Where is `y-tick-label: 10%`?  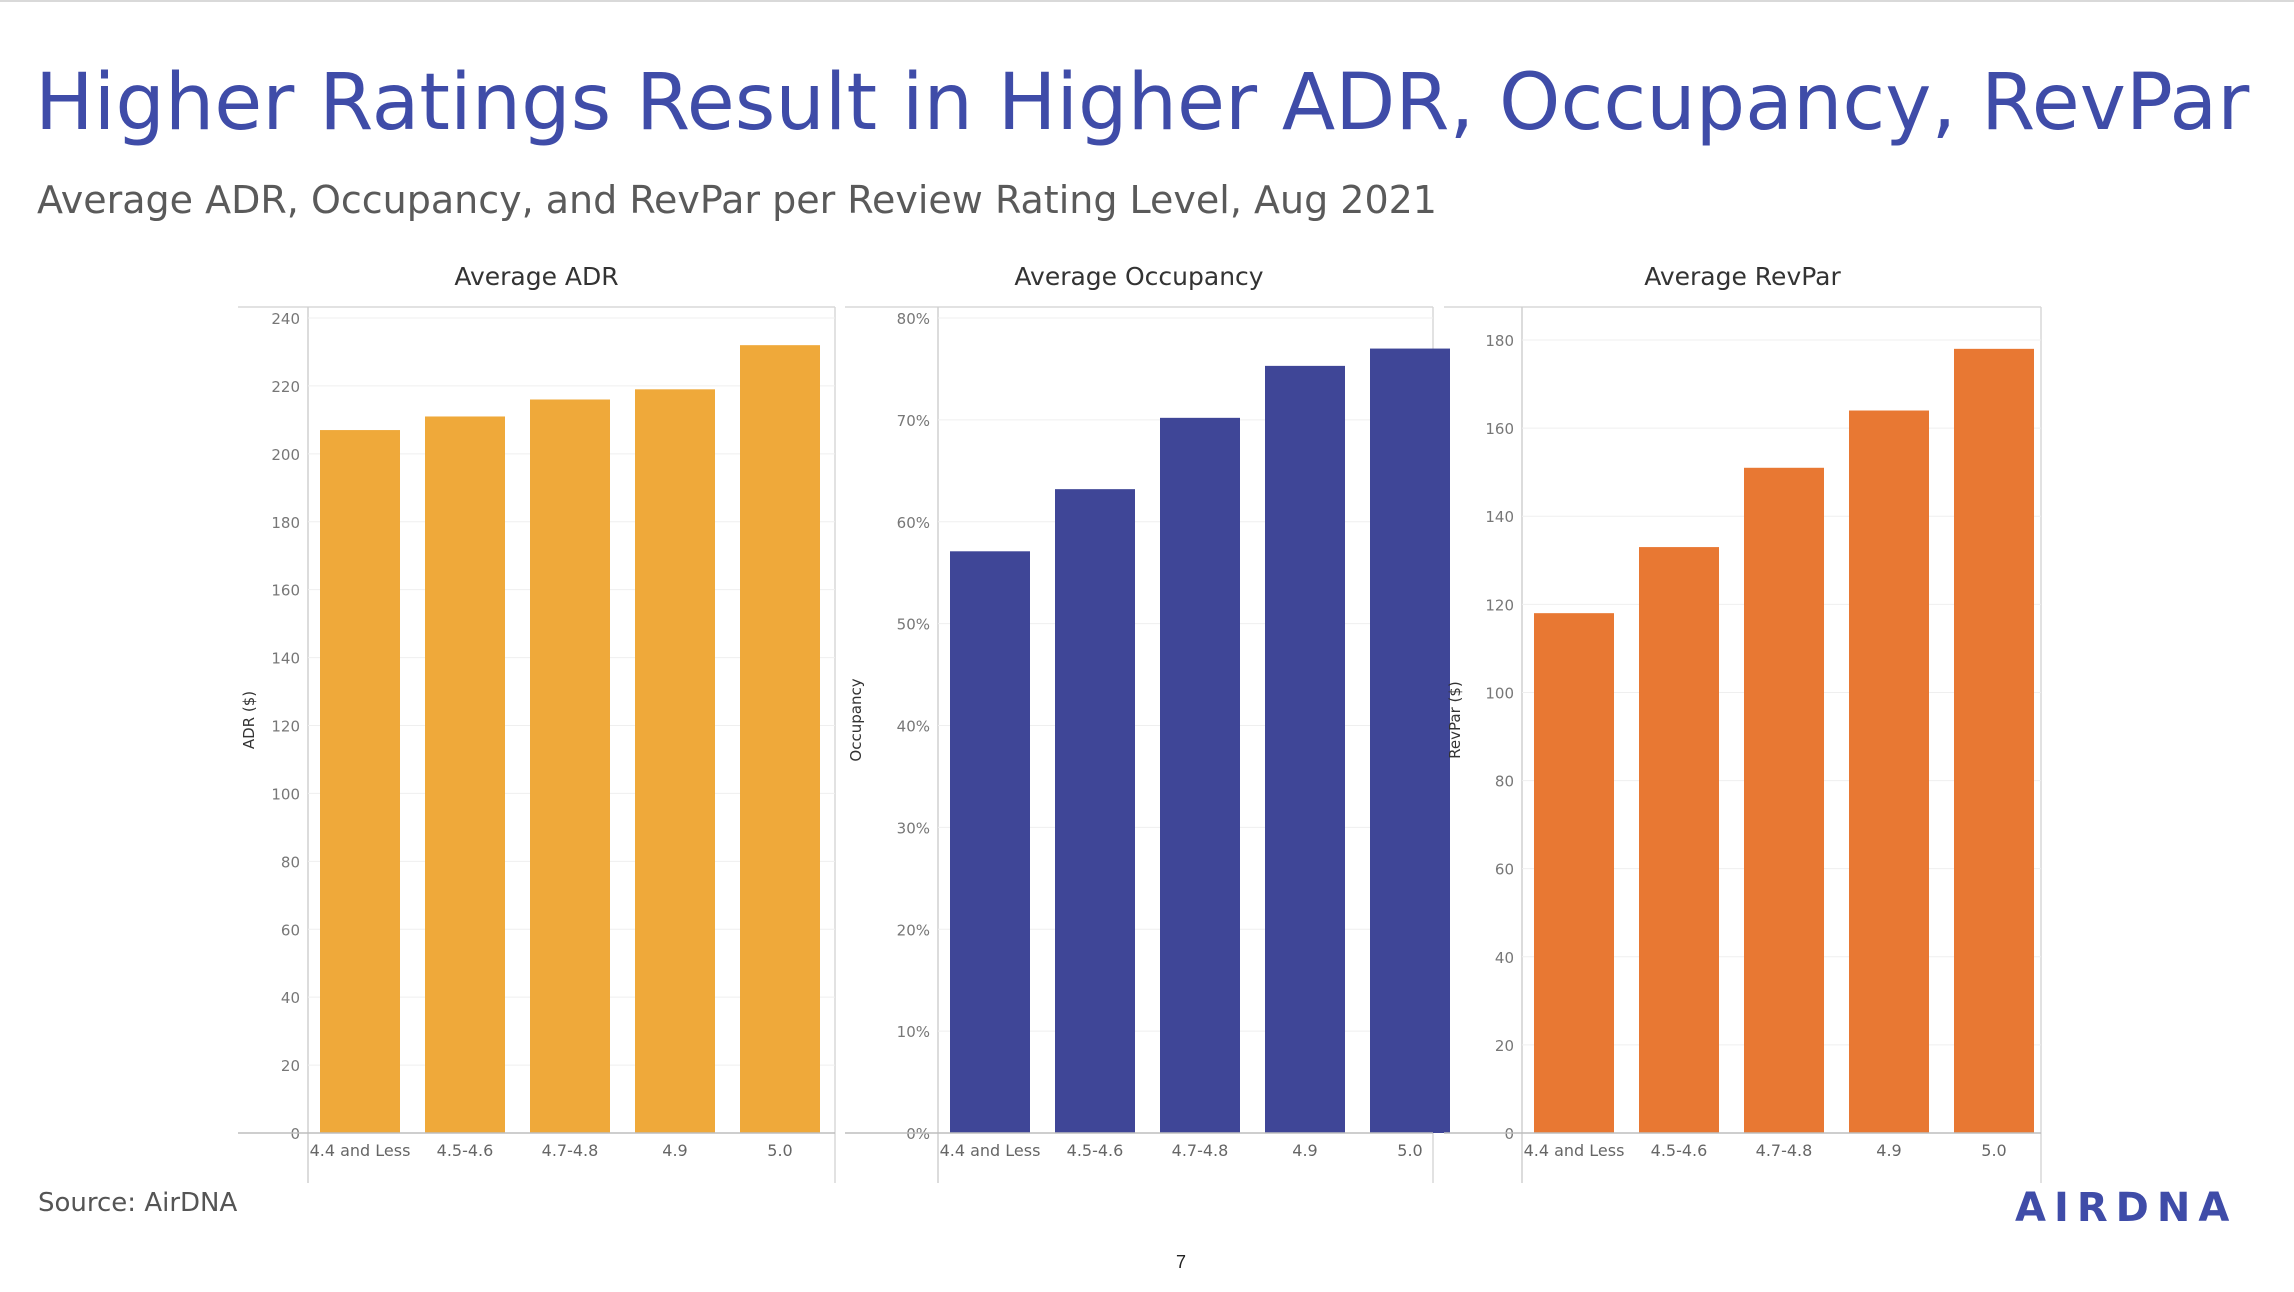
y-tick-label: 10% is located at coordinates (913, 1032).